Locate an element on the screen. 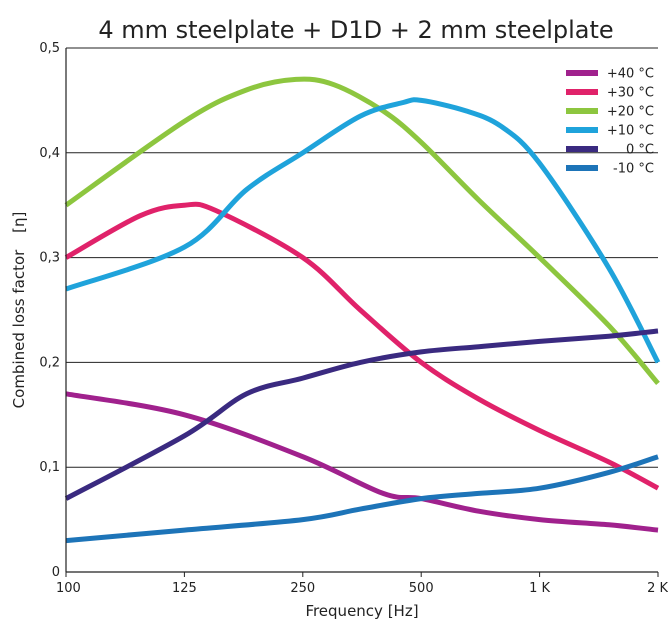 Image resolution: width=668 pixels, height=632 pixels. y-axis-title-text: Combined loss factor is located at coordinates (19, 328).